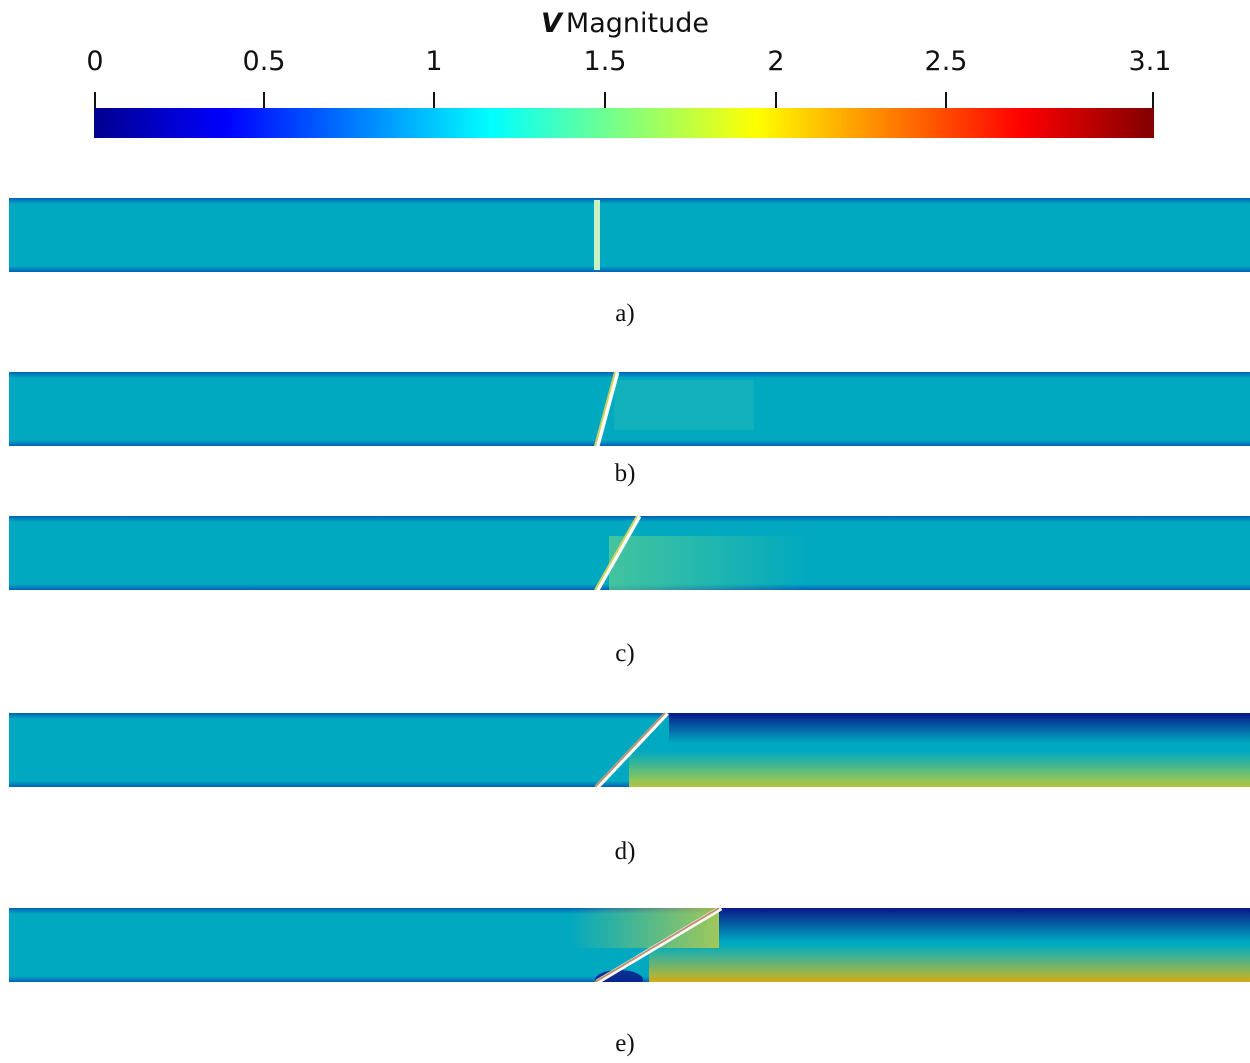 The width and height of the screenshot is (1250, 1063). What do you see at coordinates (625, 473) in the screenshot?
I see `caption-b: b)` at bounding box center [625, 473].